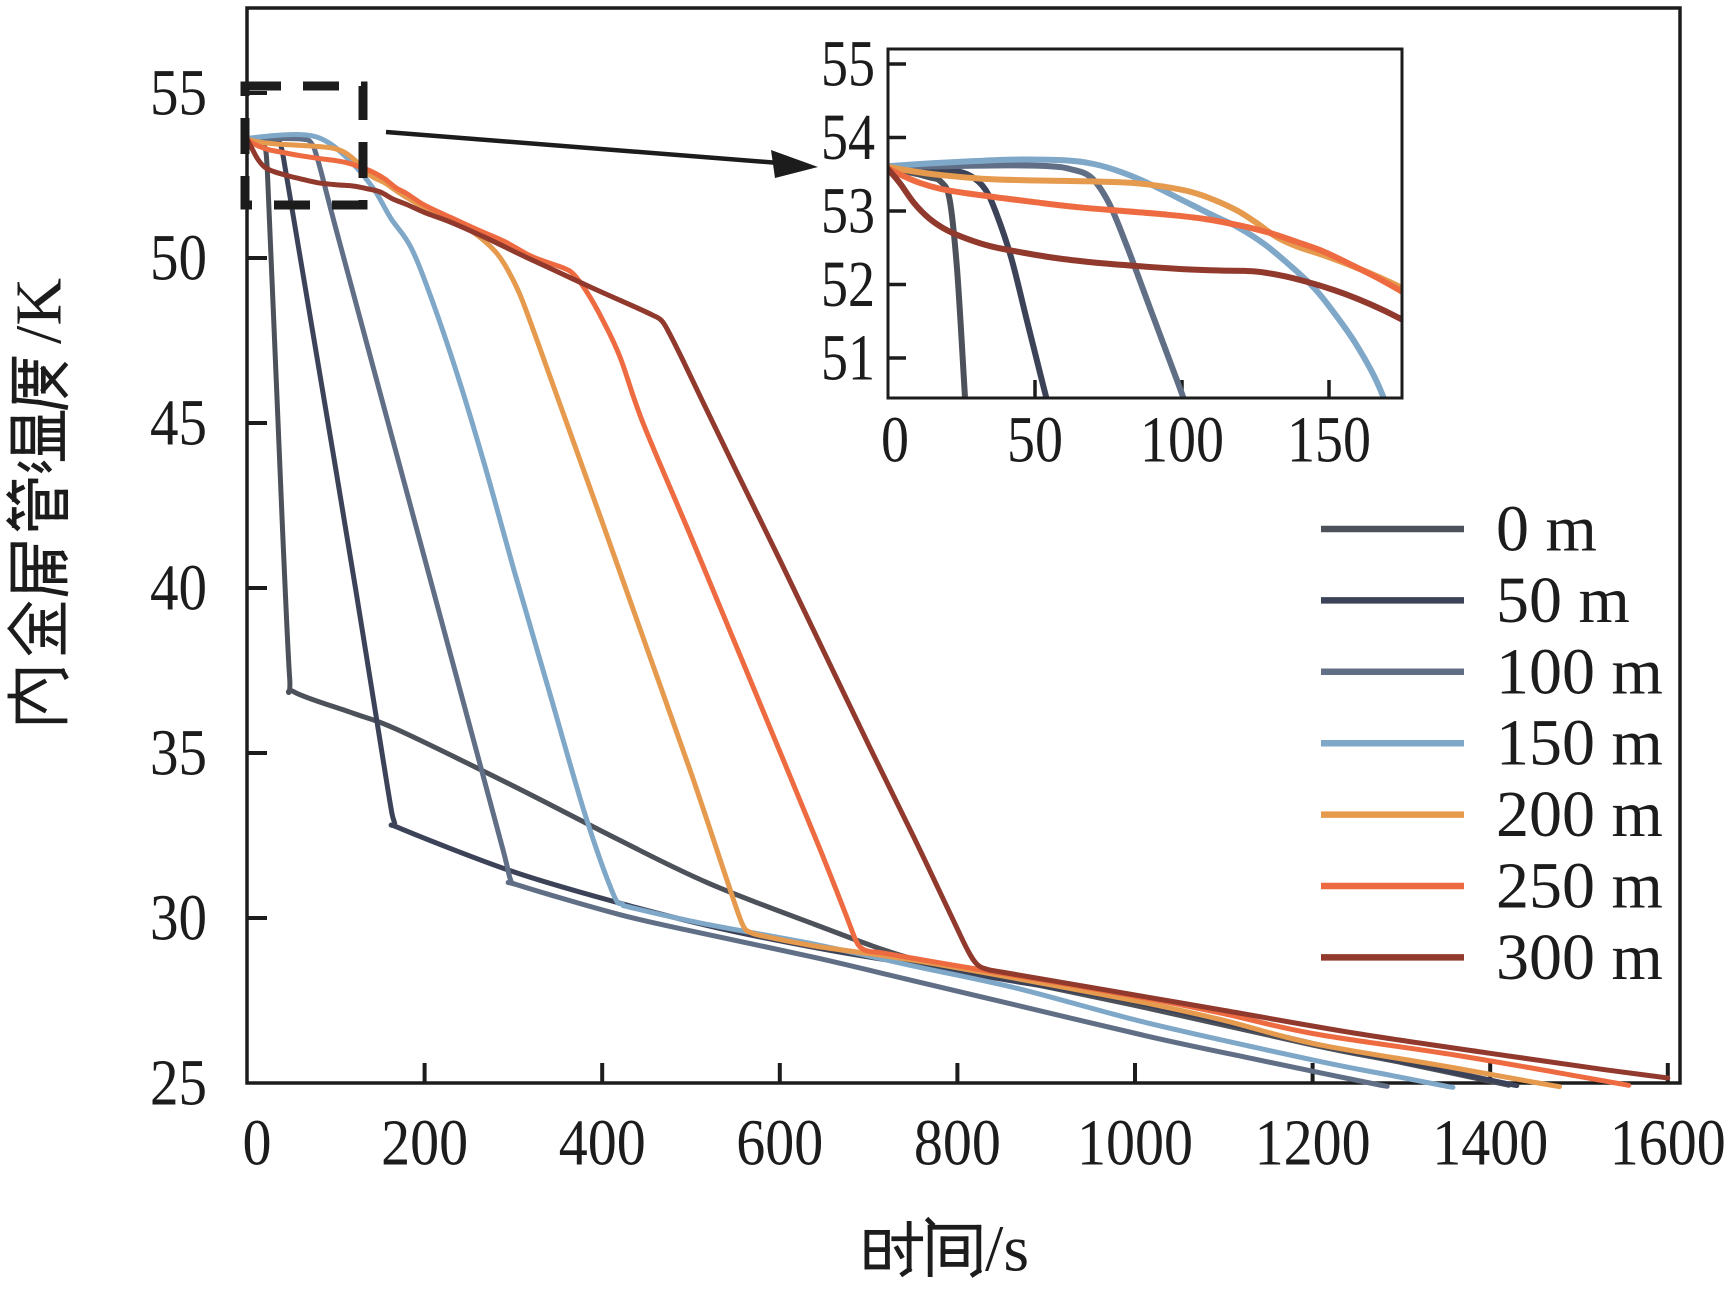  What do you see at coordinates (848, 358) in the screenshot?
I see `svg-text: 51` at bounding box center [848, 358].